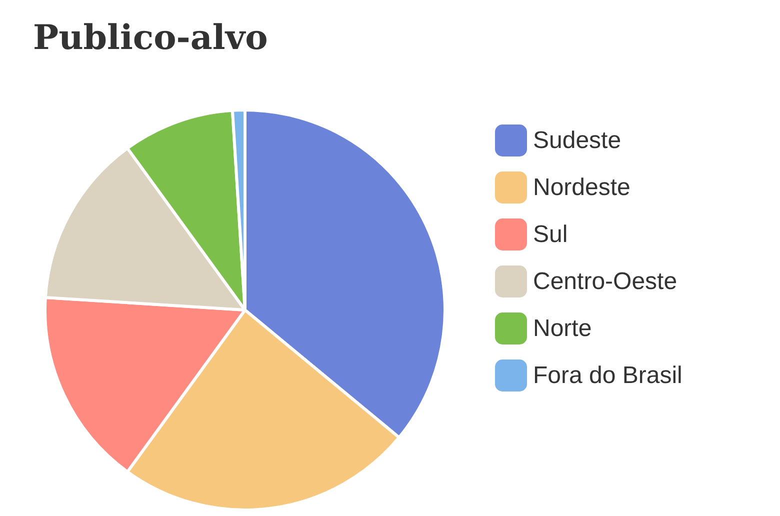 The image size is (780, 516). Describe the element at coordinates (581, 187) in the screenshot. I see `legend-label: Nordeste` at that location.